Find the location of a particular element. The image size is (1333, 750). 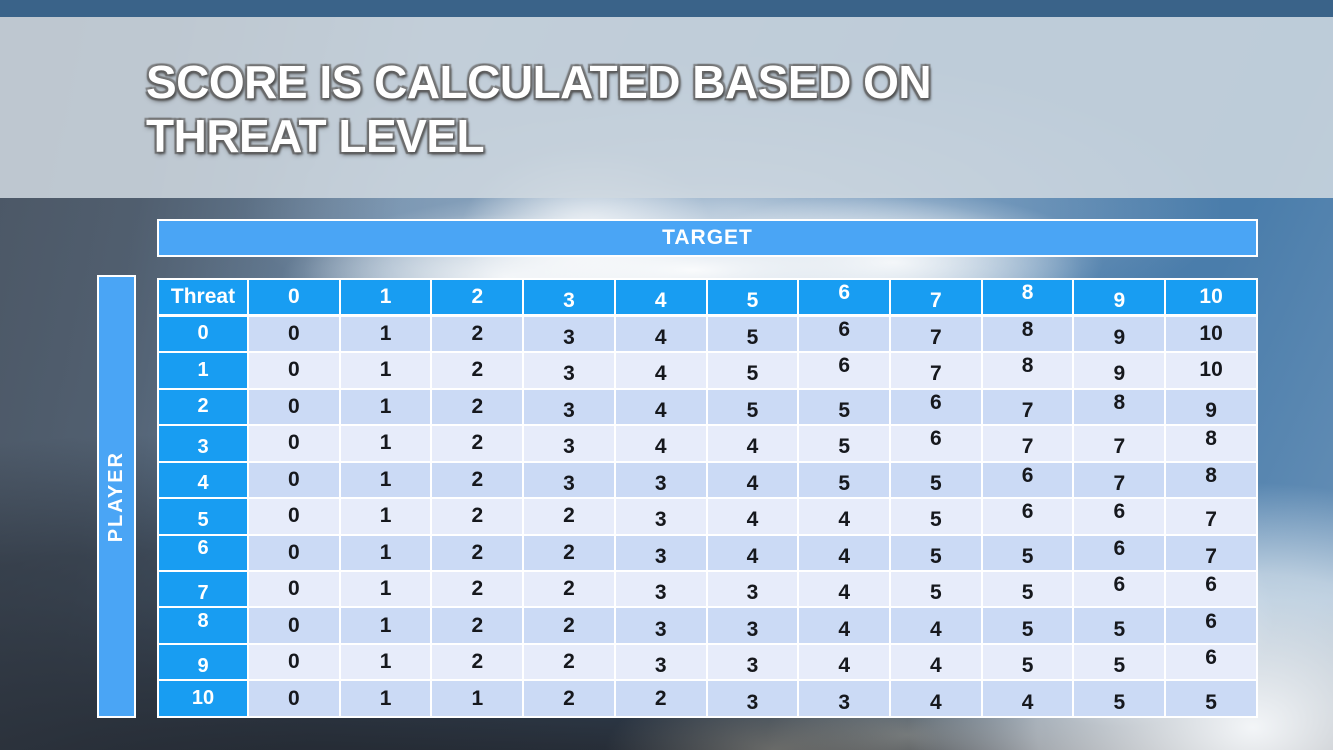

column-header-8: 8 is located at coordinates (1027, 297).